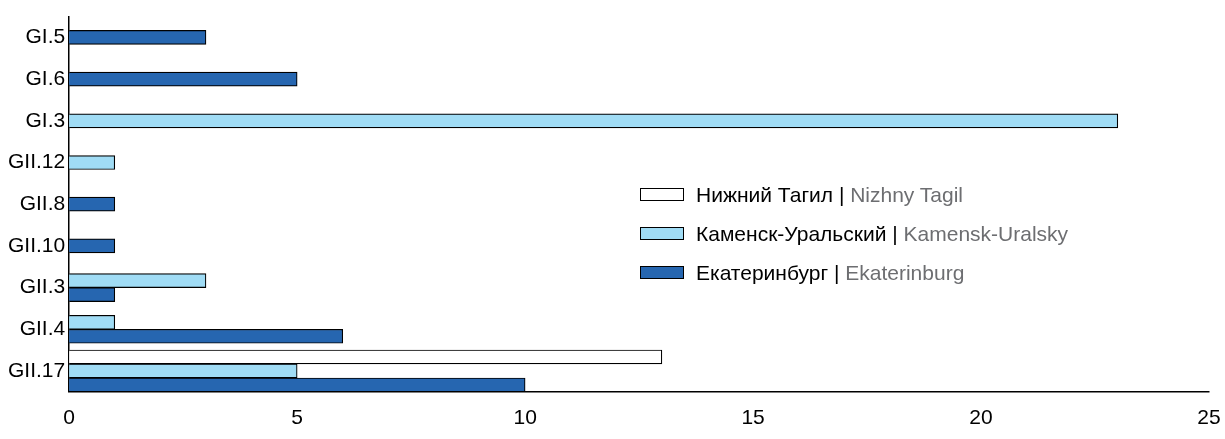 The height and width of the screenshot is (439, 1225). Describe the element at coordinates (42, 202) in the screenshot. I see `y-tick-label: GII.8` at that location.